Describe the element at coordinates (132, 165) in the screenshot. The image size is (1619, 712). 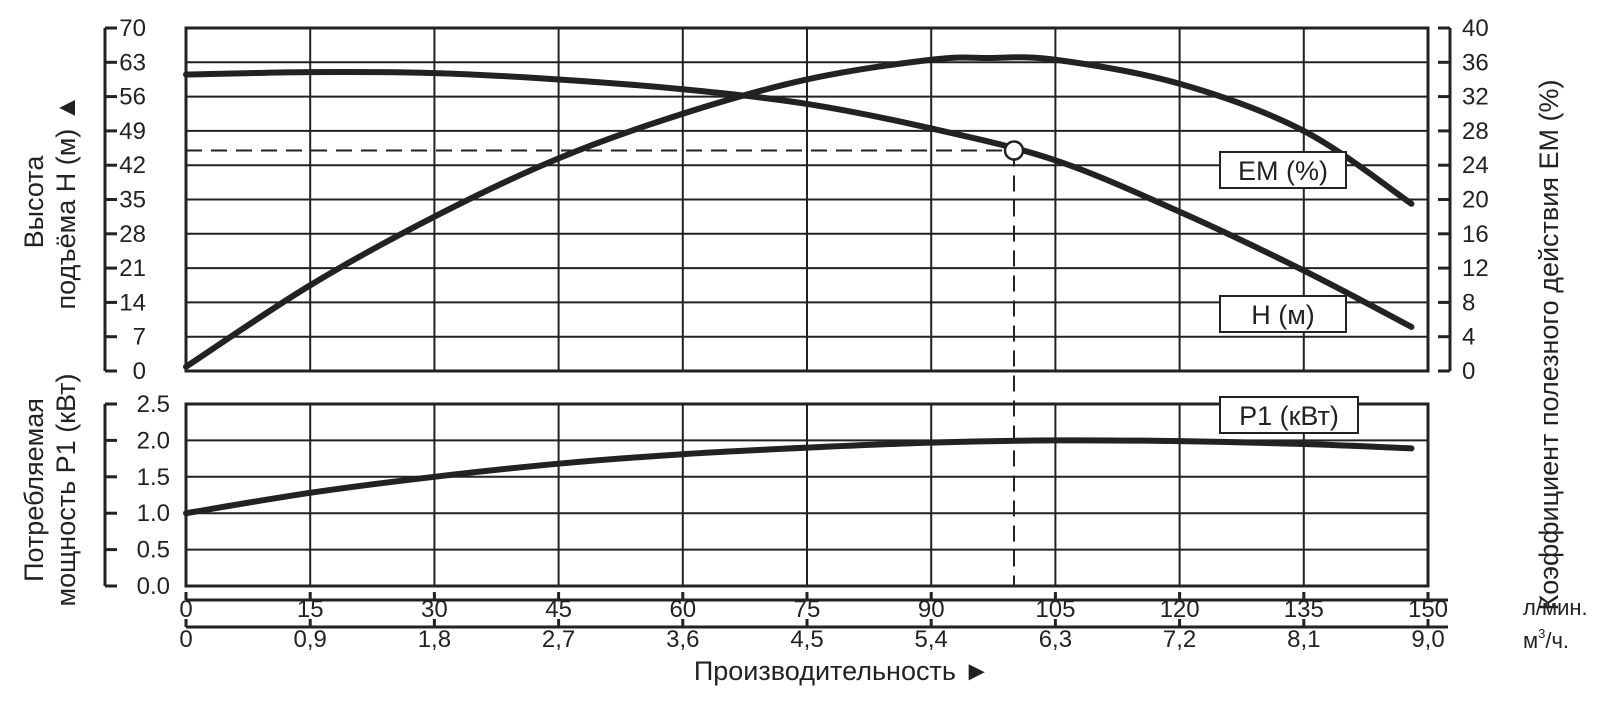
I see `head-tick-label: 42` at that location.